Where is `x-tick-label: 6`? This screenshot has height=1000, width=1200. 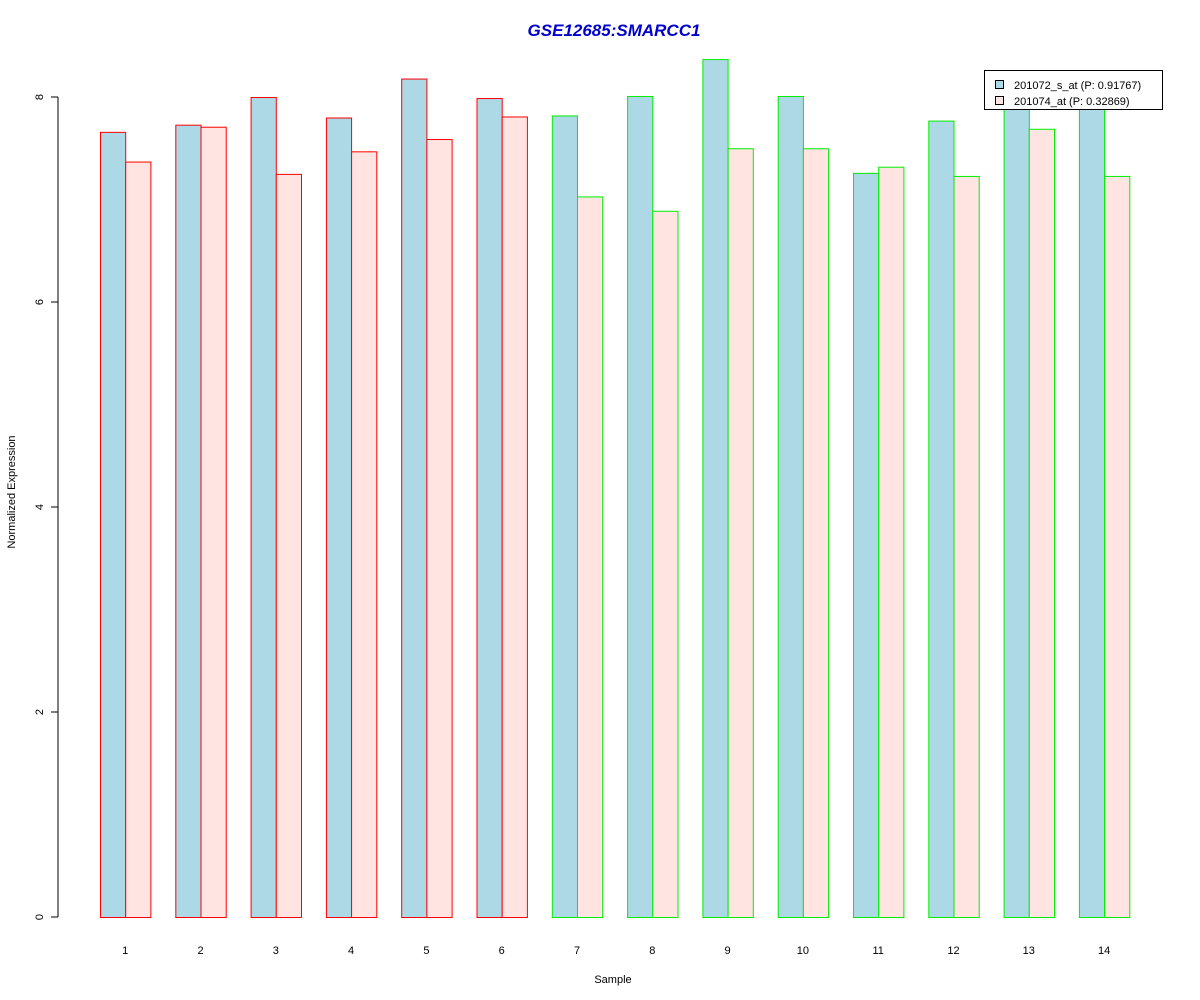
x-tick-label: 6 is located at coordinates (502, 951).